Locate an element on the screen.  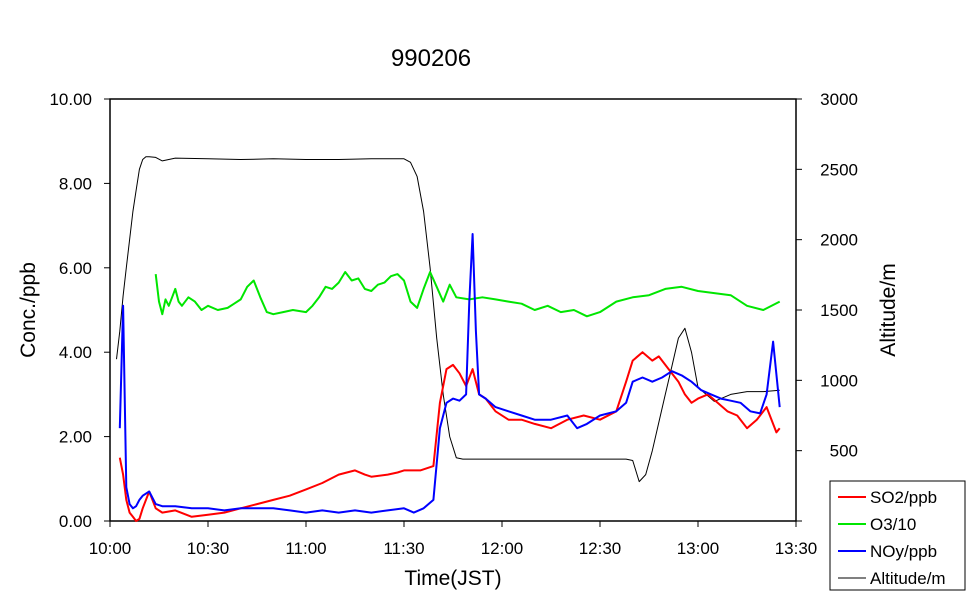
y-left-tick-label: 8.00 is located at coordinates (75, 183).